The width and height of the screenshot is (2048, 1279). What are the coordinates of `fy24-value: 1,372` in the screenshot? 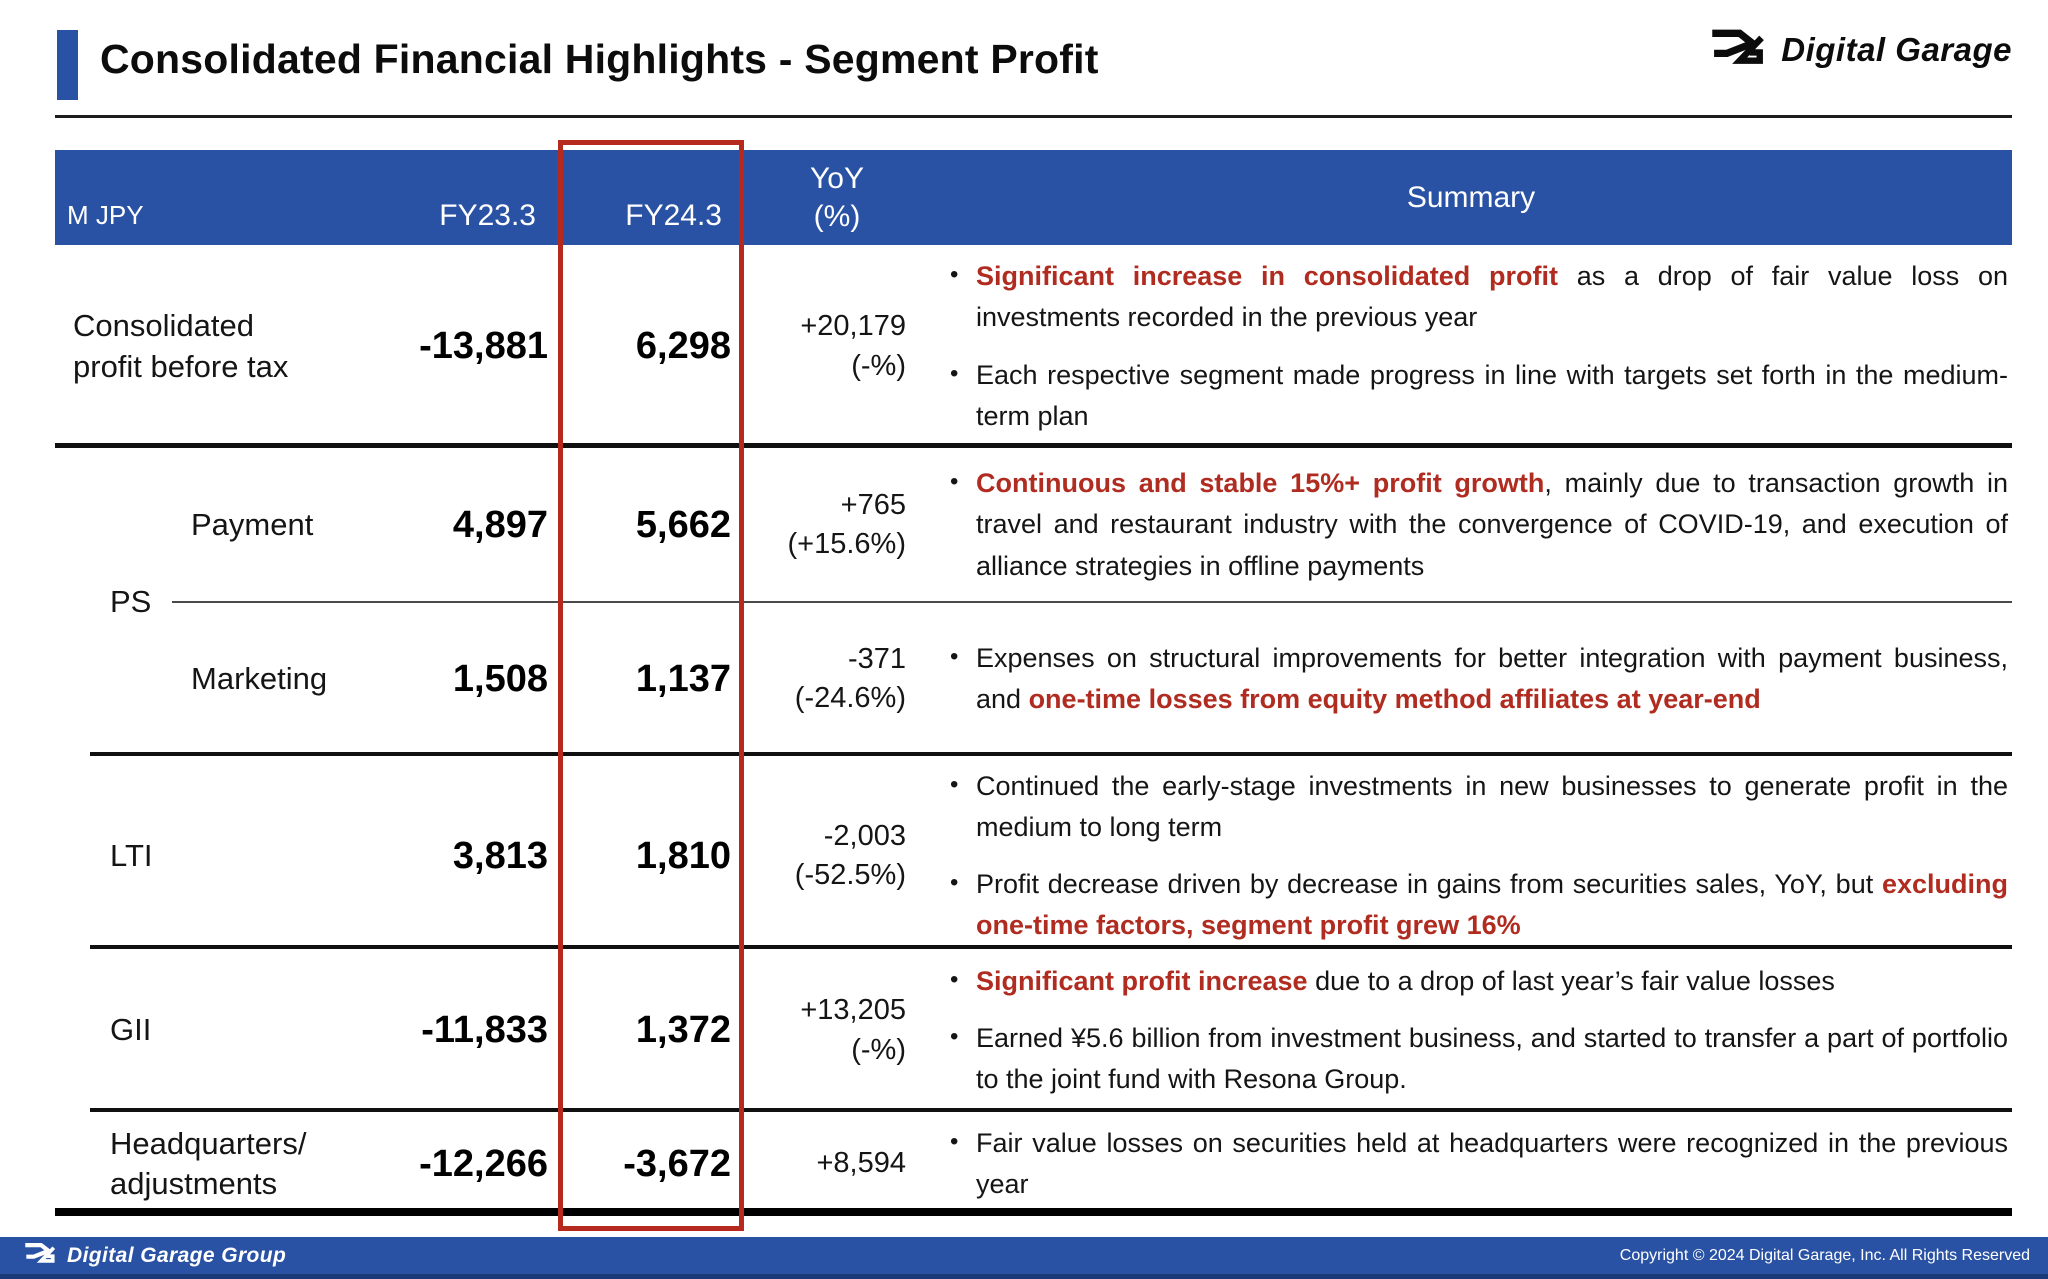 It's located at (683, 1030).